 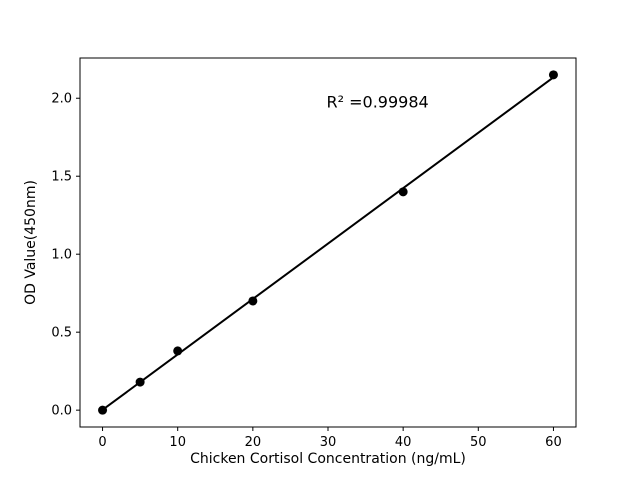 What do you see at coordinates (61, 255) in the screenshot?
I see `y-axis-tick-label: 1.0` at bounding box center [61, 255].